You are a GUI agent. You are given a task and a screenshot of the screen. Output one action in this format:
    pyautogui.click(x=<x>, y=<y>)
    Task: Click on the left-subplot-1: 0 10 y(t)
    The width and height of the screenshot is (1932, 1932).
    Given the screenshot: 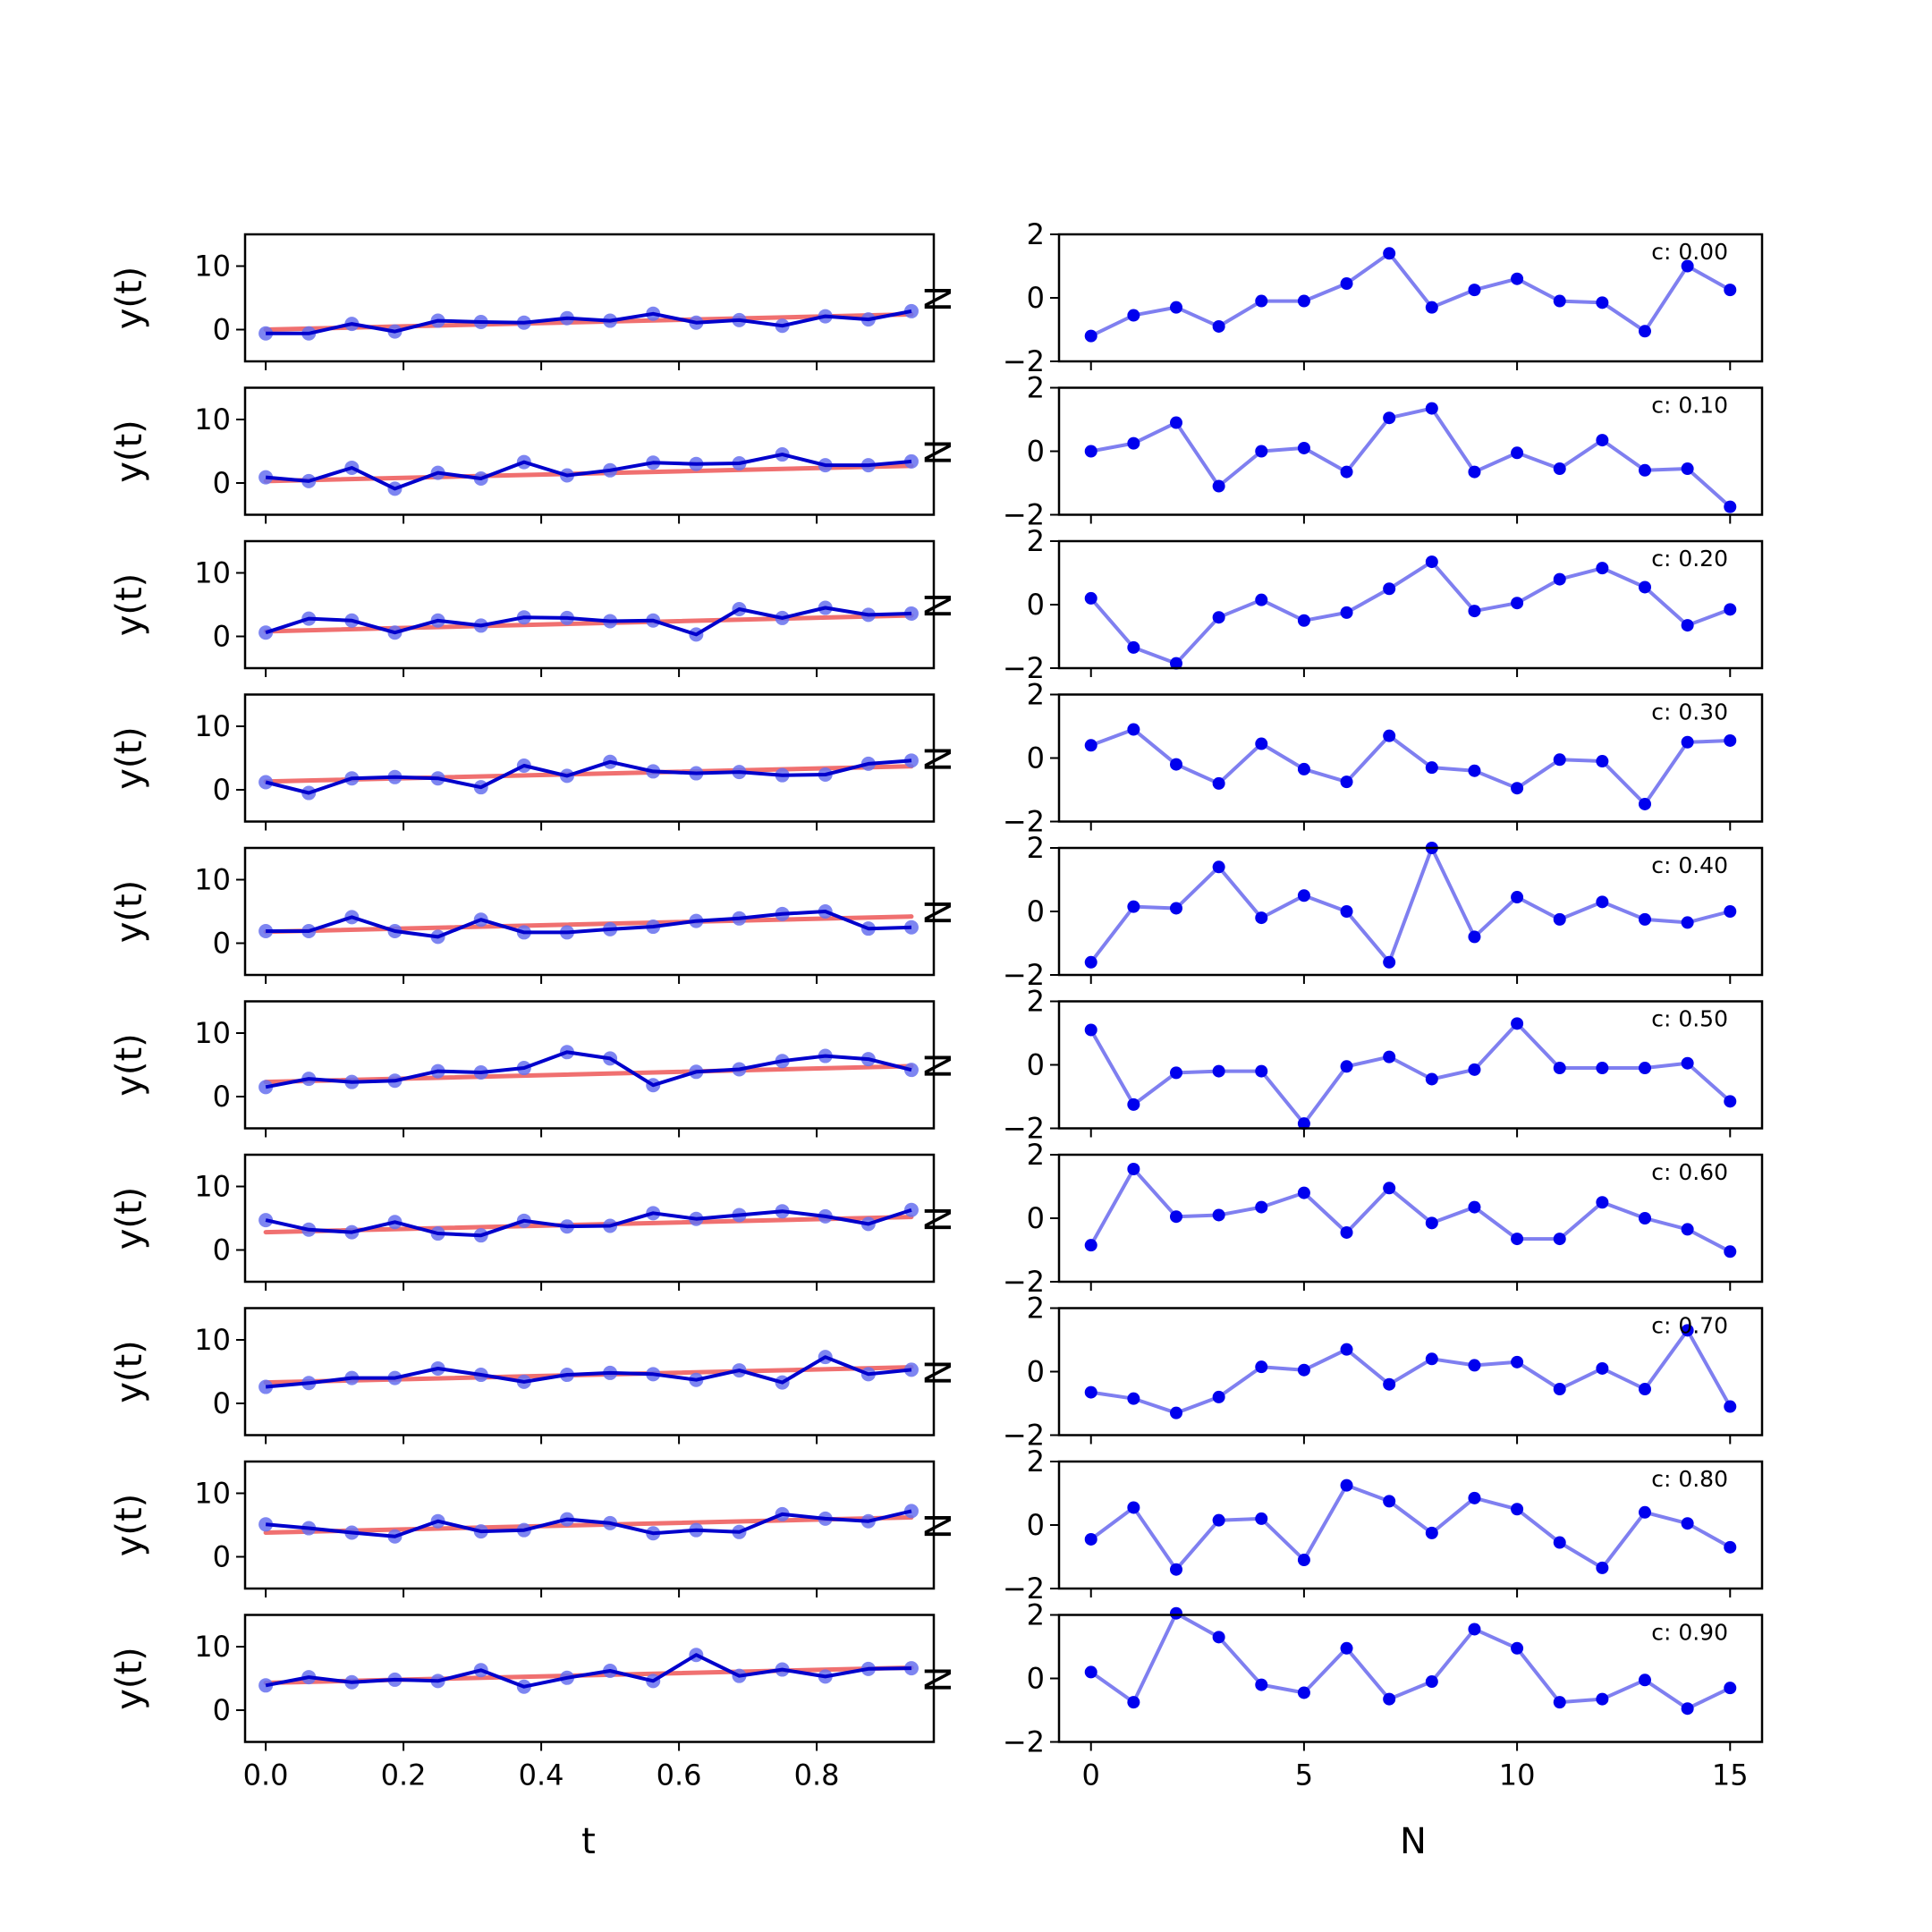 What is the action you would take?
    pyautogui.click(x=522, y=455)
    